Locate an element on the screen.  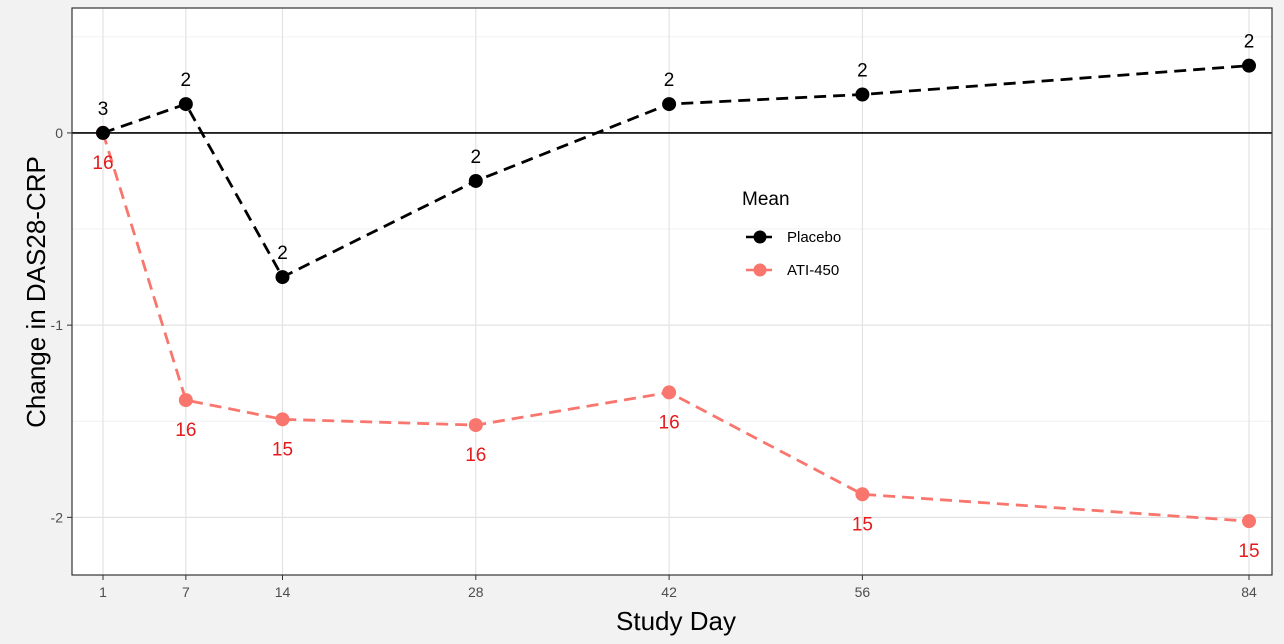
legend-title: Mean is located at coordinates (766, 199).